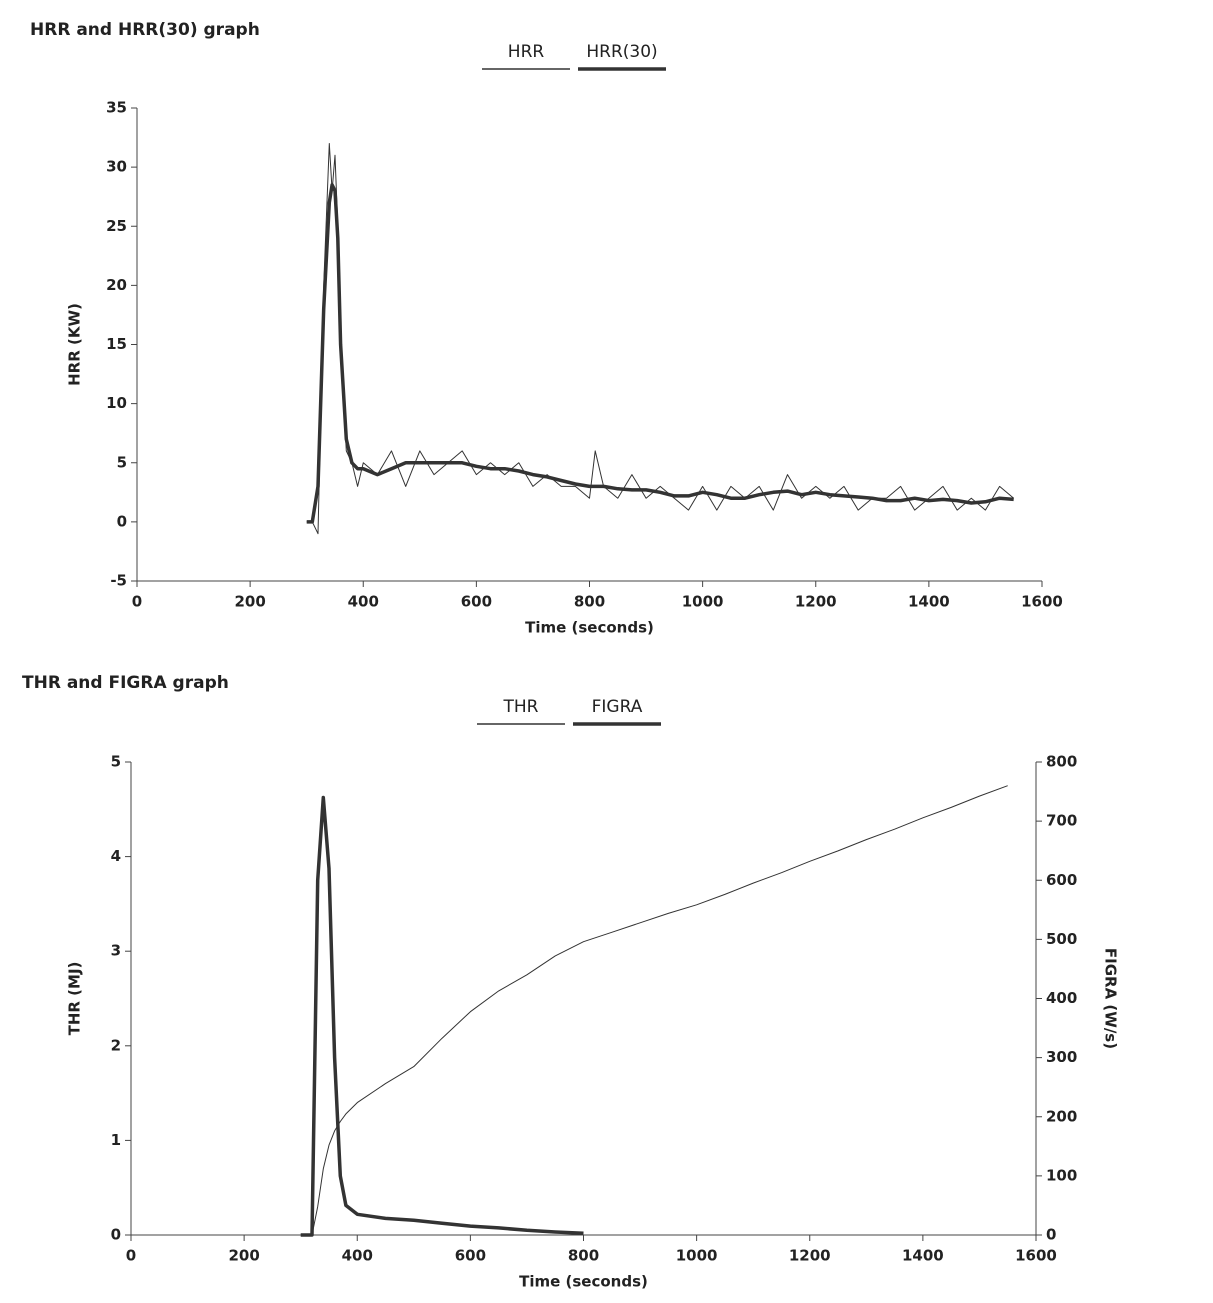 This screenshot has width=1213, height=1303. I want to click on y2-tick-label: 300, so click(1061, 1057).